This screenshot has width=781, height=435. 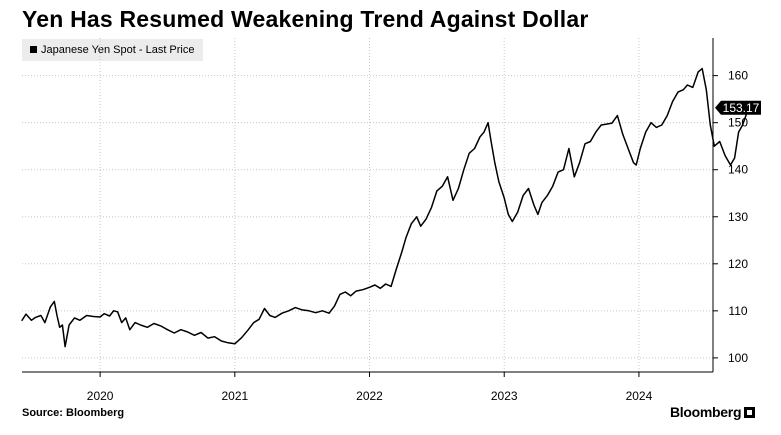 What do you see at coordinates (504, 396) in the screenshot?
I see `x-tick-label: 2023` at bounding box center [504, 396].